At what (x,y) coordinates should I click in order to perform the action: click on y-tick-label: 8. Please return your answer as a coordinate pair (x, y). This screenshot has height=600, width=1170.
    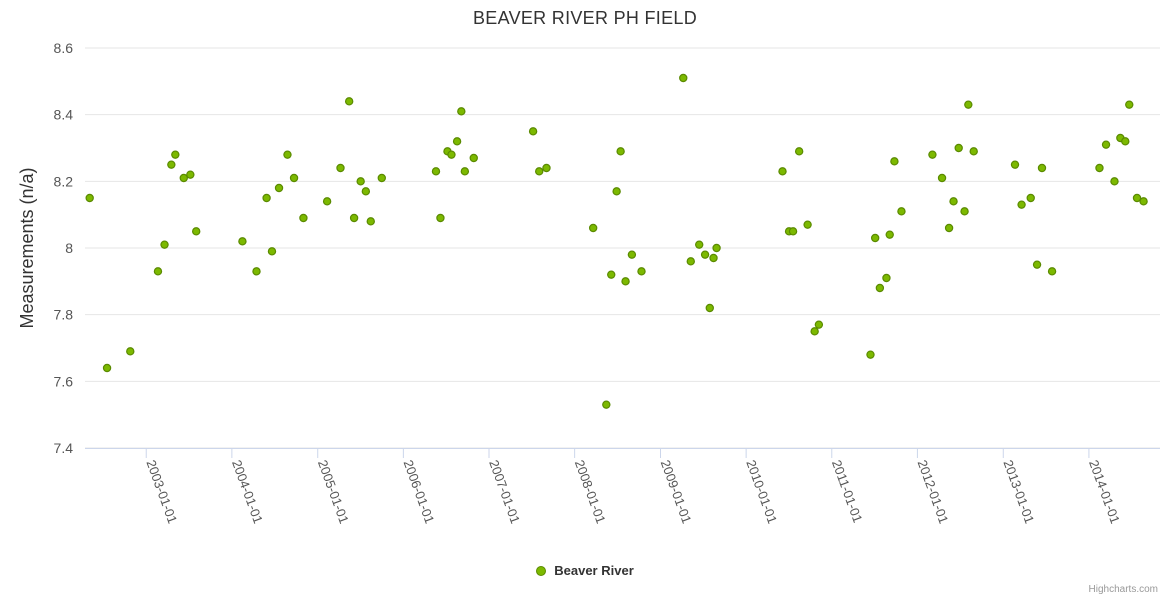
    Looking at the image, I should click on (69, 248).